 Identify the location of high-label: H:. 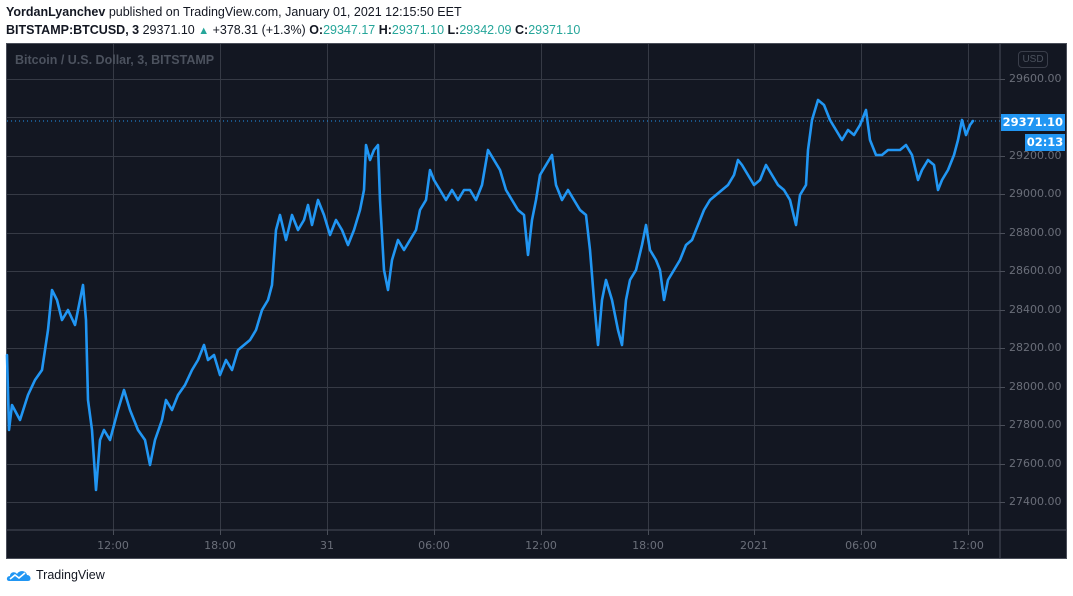
(385, 30).